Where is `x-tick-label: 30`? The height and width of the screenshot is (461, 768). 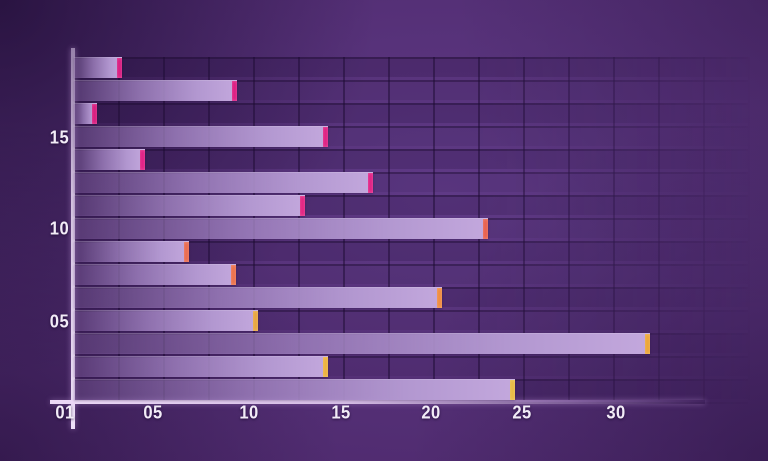 x-tick-label: 30 is located at coordinates (616, 412).